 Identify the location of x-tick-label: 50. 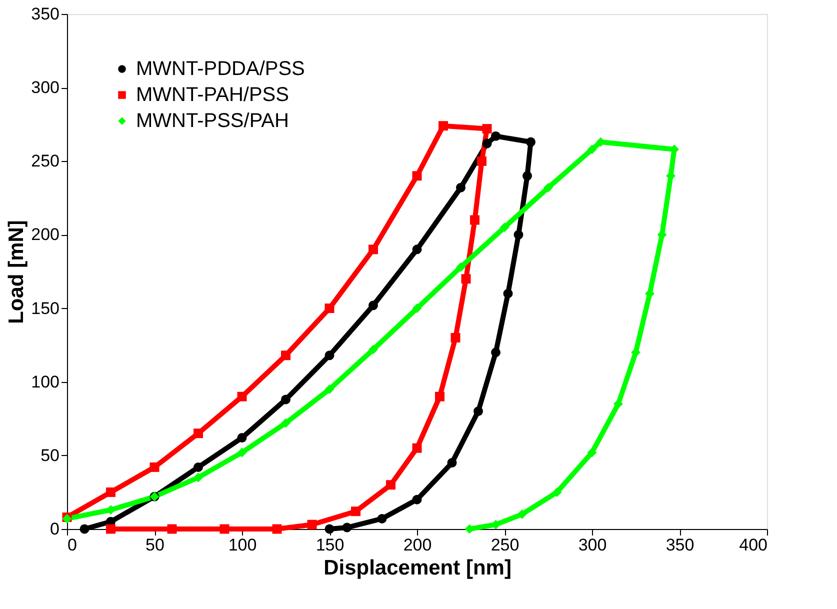
(155, 545).